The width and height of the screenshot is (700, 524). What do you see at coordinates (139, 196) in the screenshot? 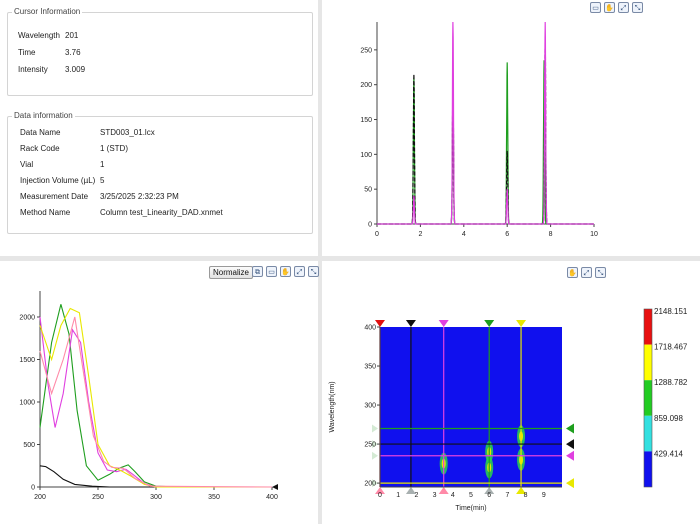
I see `measurement-date-value: 3/25/2025 2:32:23 PM` at bounding box center [139, 196].